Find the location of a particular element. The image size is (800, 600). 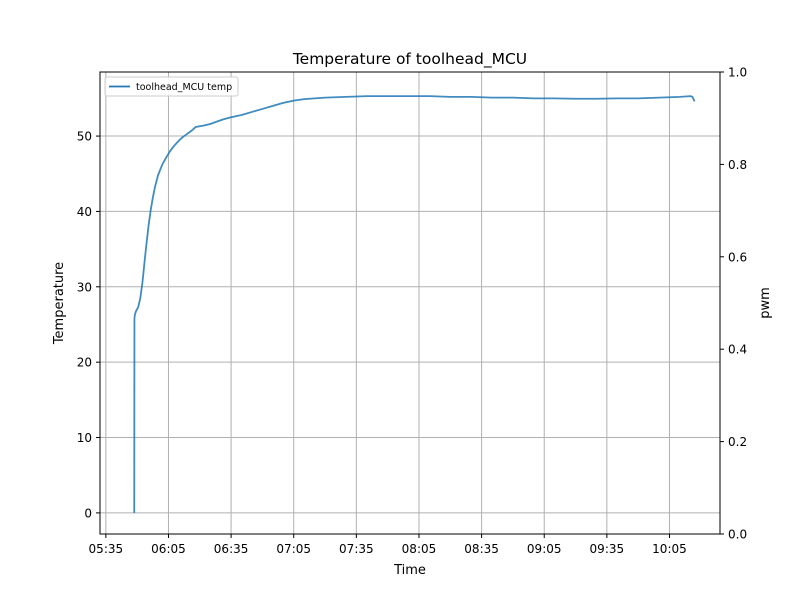

legend: toolhead_MCU temp is located at coordinates (171, 86).